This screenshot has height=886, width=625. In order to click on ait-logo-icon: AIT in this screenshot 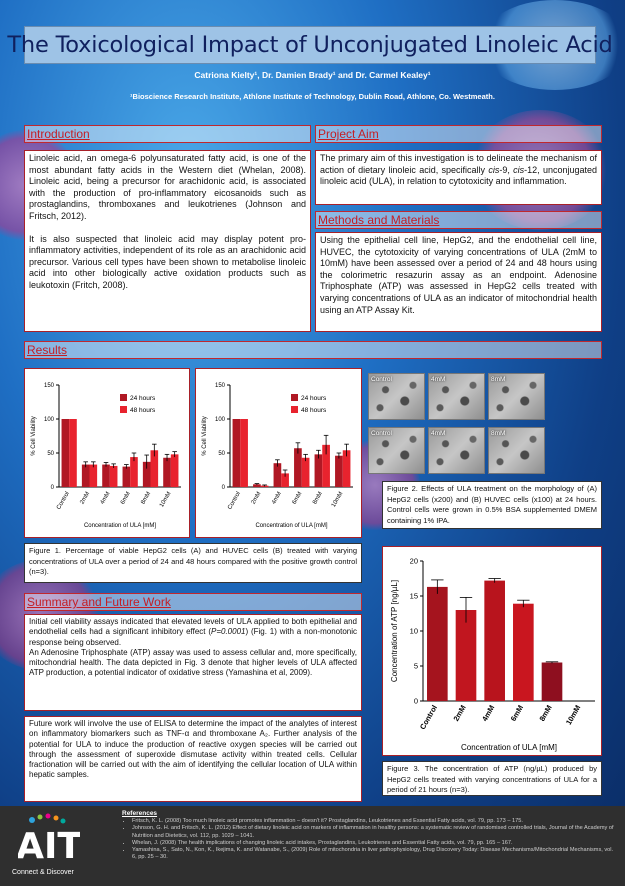, I will do `click(49, 840)`.